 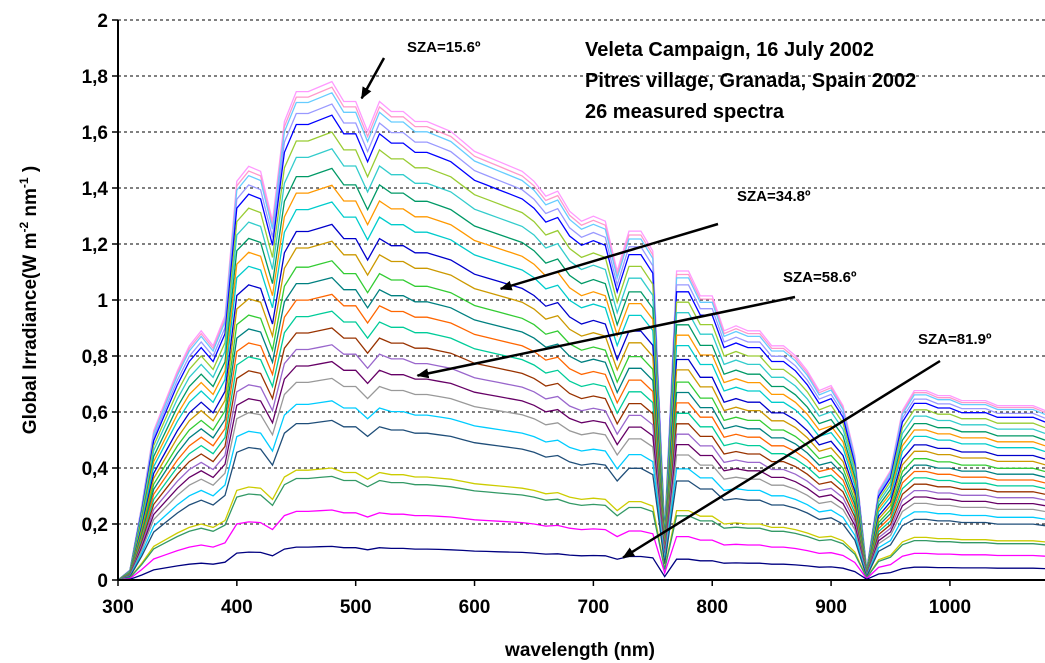 I want to click on sza-label-2: SZA=34.8º, so click(x=774, y=196).